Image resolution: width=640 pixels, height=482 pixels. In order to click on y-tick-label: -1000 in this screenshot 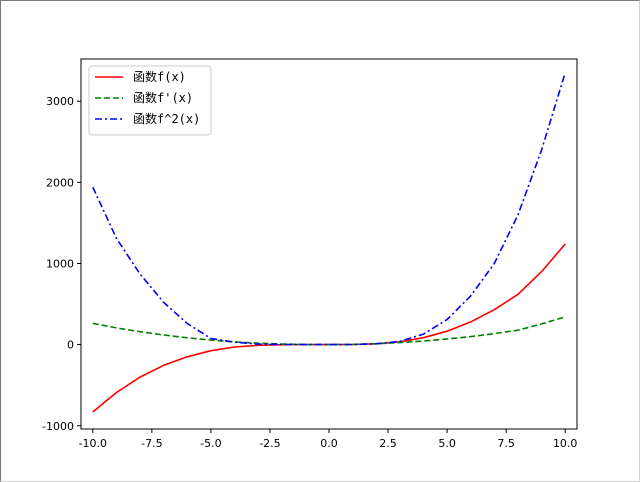, I will do `click(58, 426)`.